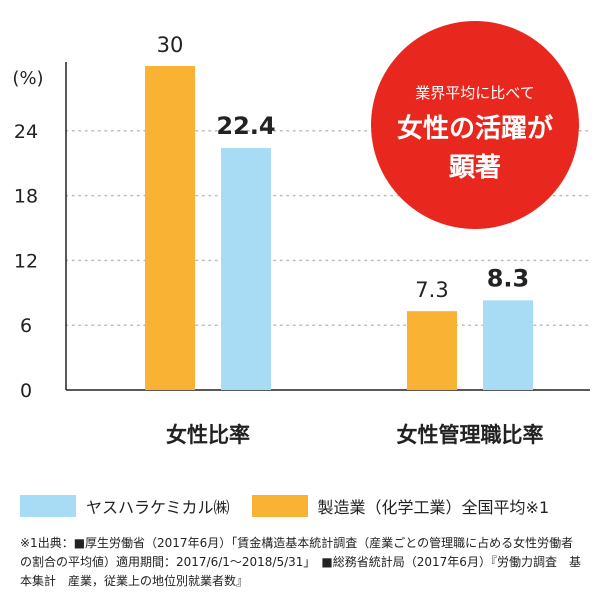  What do you see at coordinates (26, 326) in the screenshot?
I see `y-tick-label-1: 6` at bounding box center [26, 326].